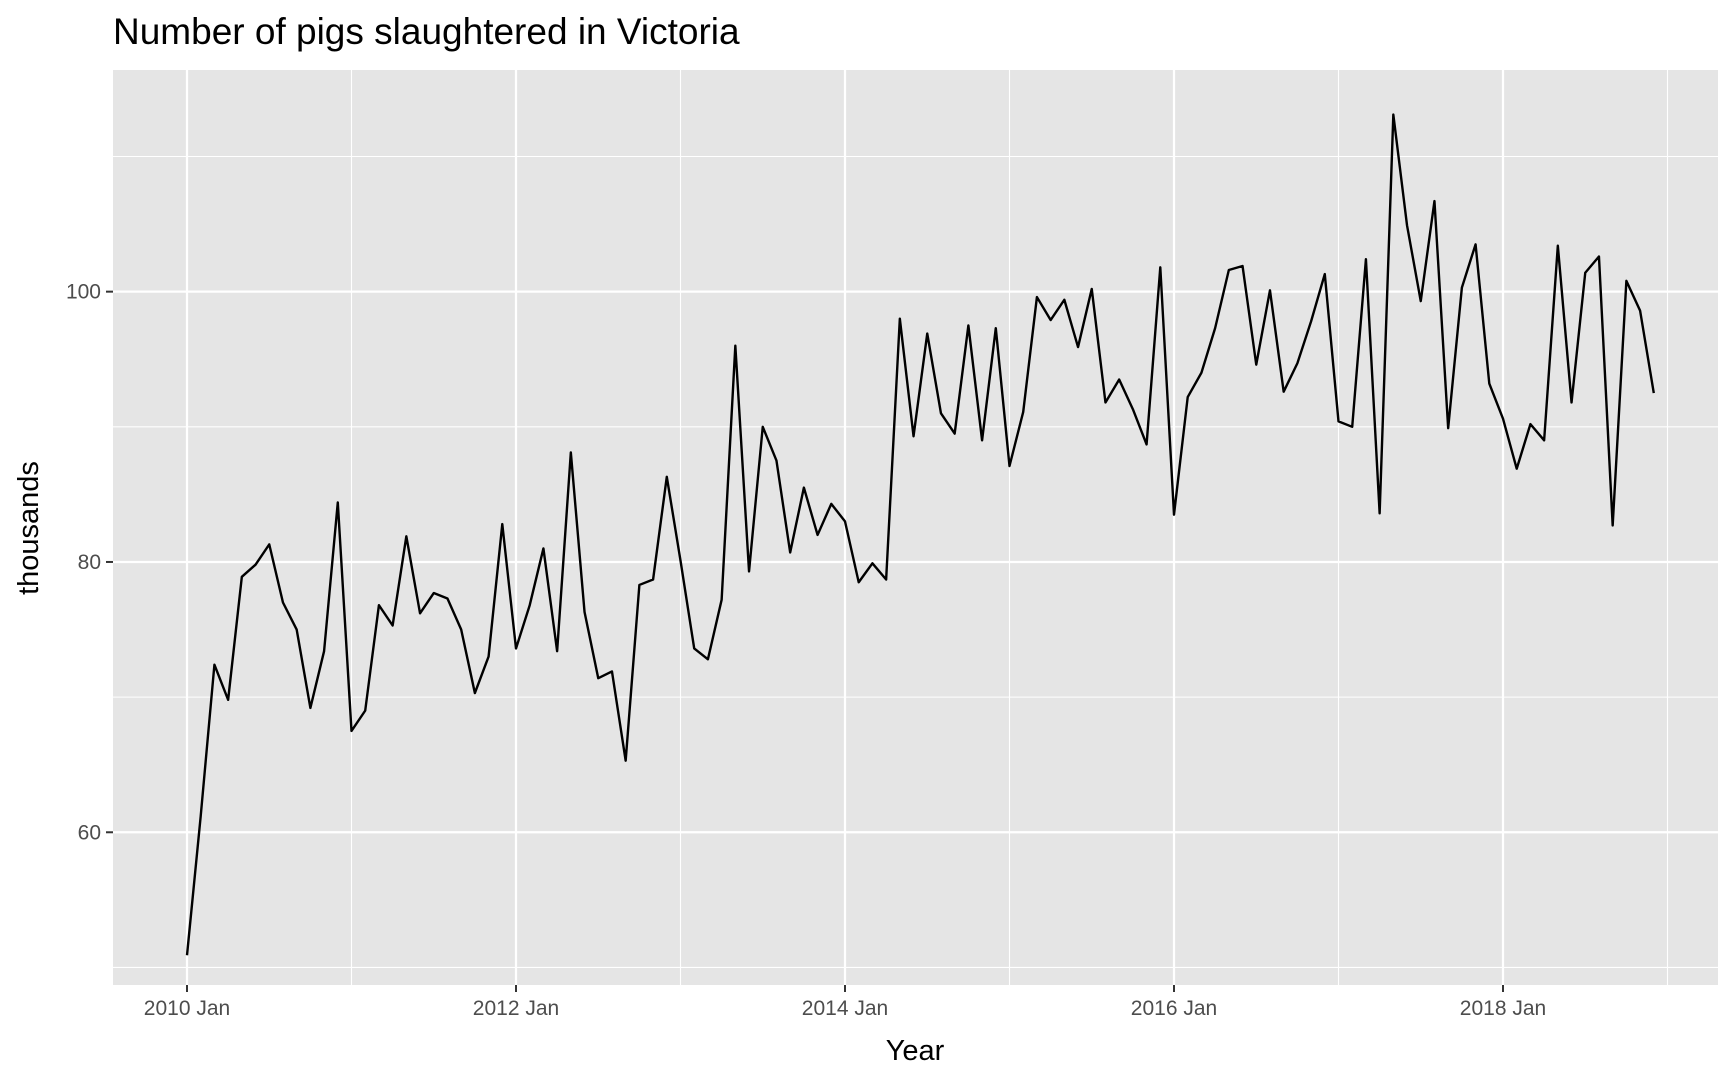  Describe the element at coordinates (1503, 1008) in the screenshot. I see `x-tick-label: 2018 Jan` at that location.